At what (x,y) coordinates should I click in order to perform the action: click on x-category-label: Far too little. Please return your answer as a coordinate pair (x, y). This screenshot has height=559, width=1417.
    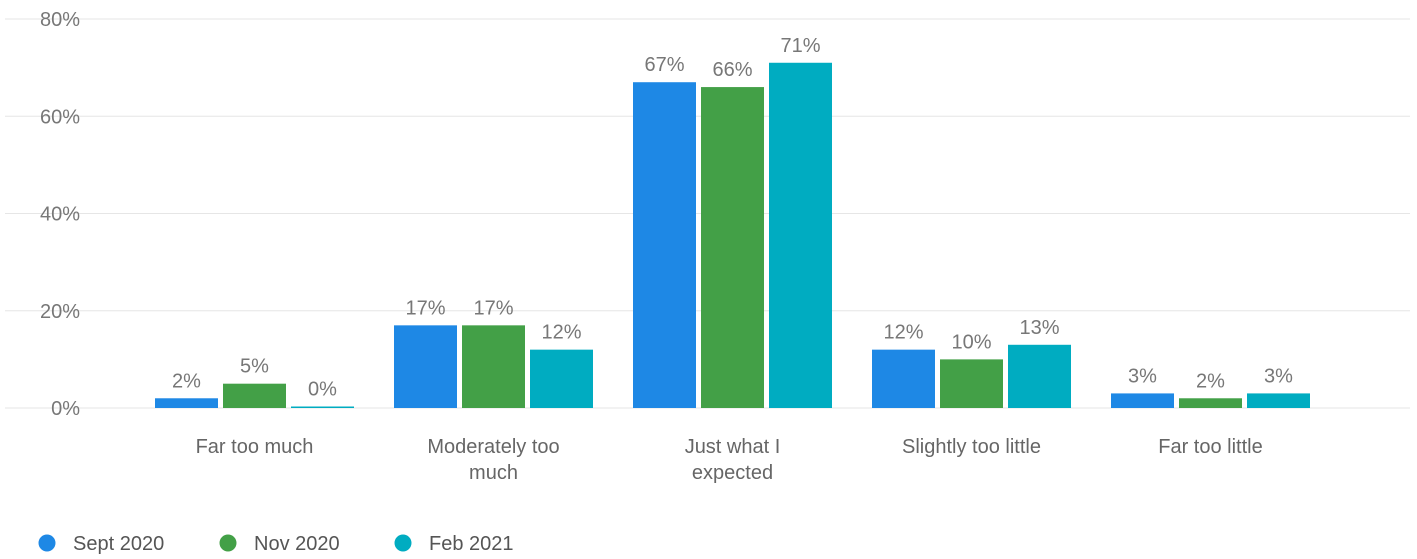
    Looking at the image, I should click on (1210, 447).